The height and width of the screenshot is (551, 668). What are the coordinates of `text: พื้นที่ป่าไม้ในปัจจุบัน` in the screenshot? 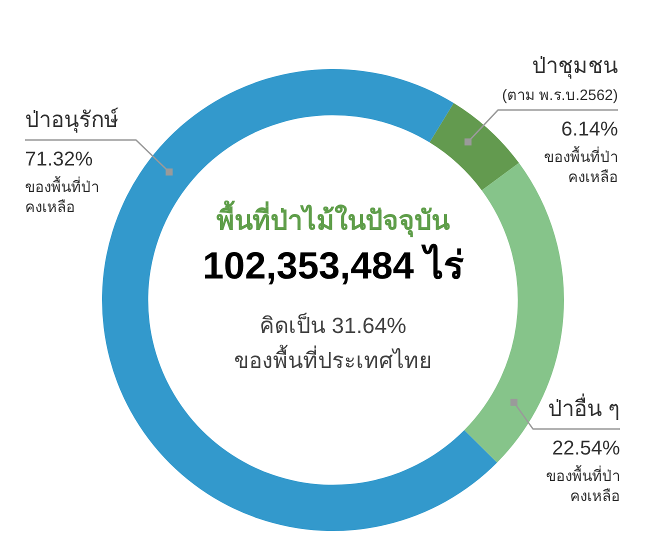 It's located at (333, 218).